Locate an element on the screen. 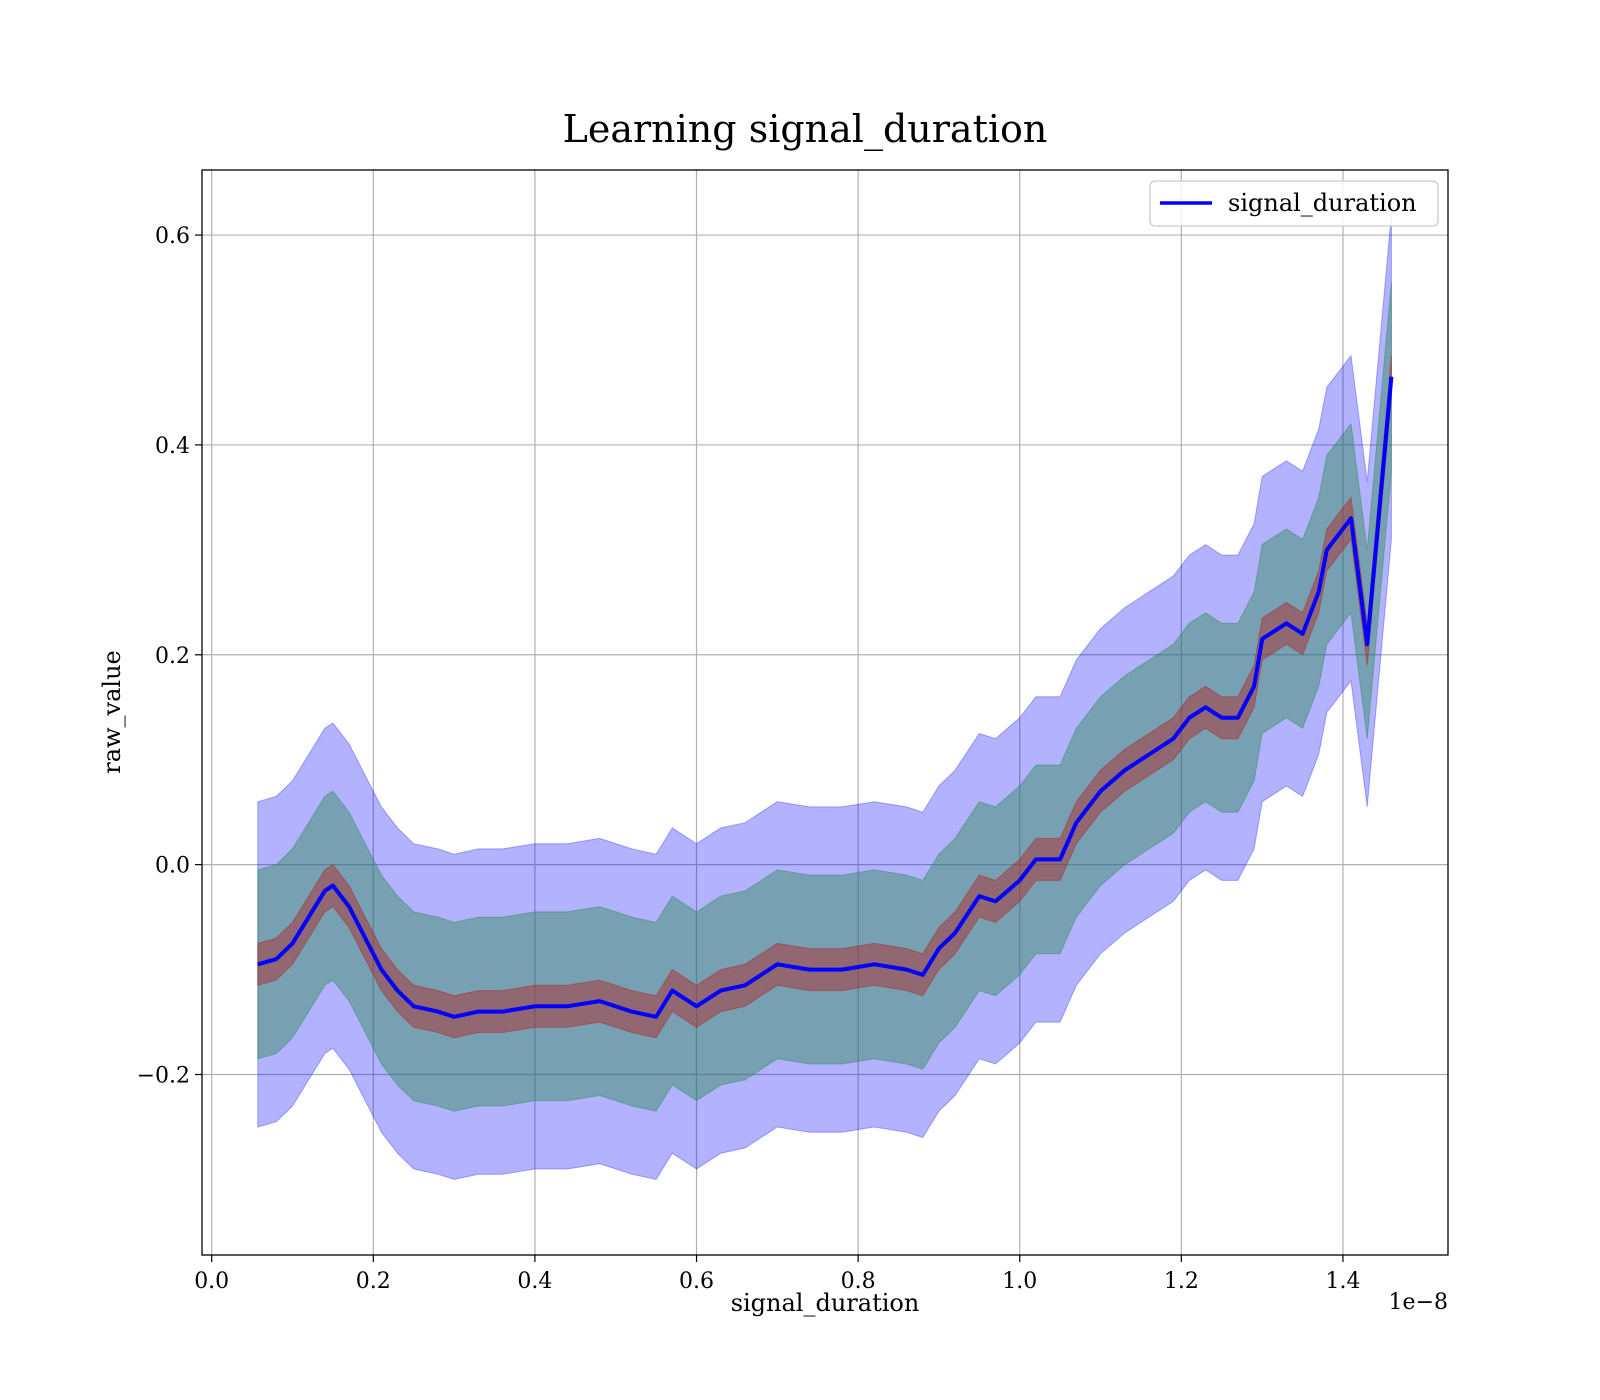  y-tick-label: −0.2 is located at coordinates (163, 1076).